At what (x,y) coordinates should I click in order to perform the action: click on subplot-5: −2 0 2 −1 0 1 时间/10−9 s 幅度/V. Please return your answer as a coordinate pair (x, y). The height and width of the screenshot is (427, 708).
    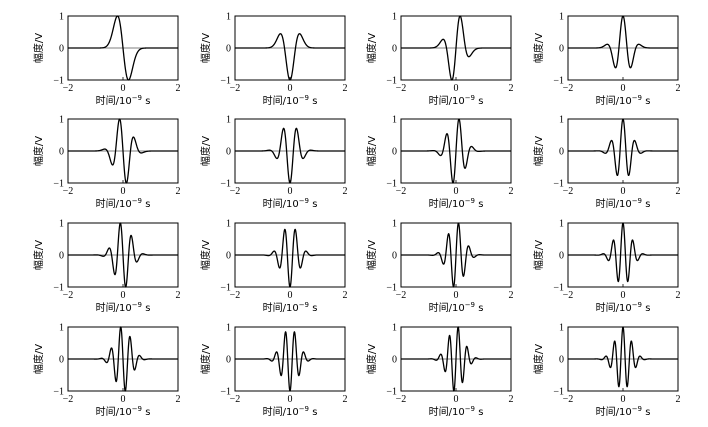
    Looking at the image, I should click on (106, 163).